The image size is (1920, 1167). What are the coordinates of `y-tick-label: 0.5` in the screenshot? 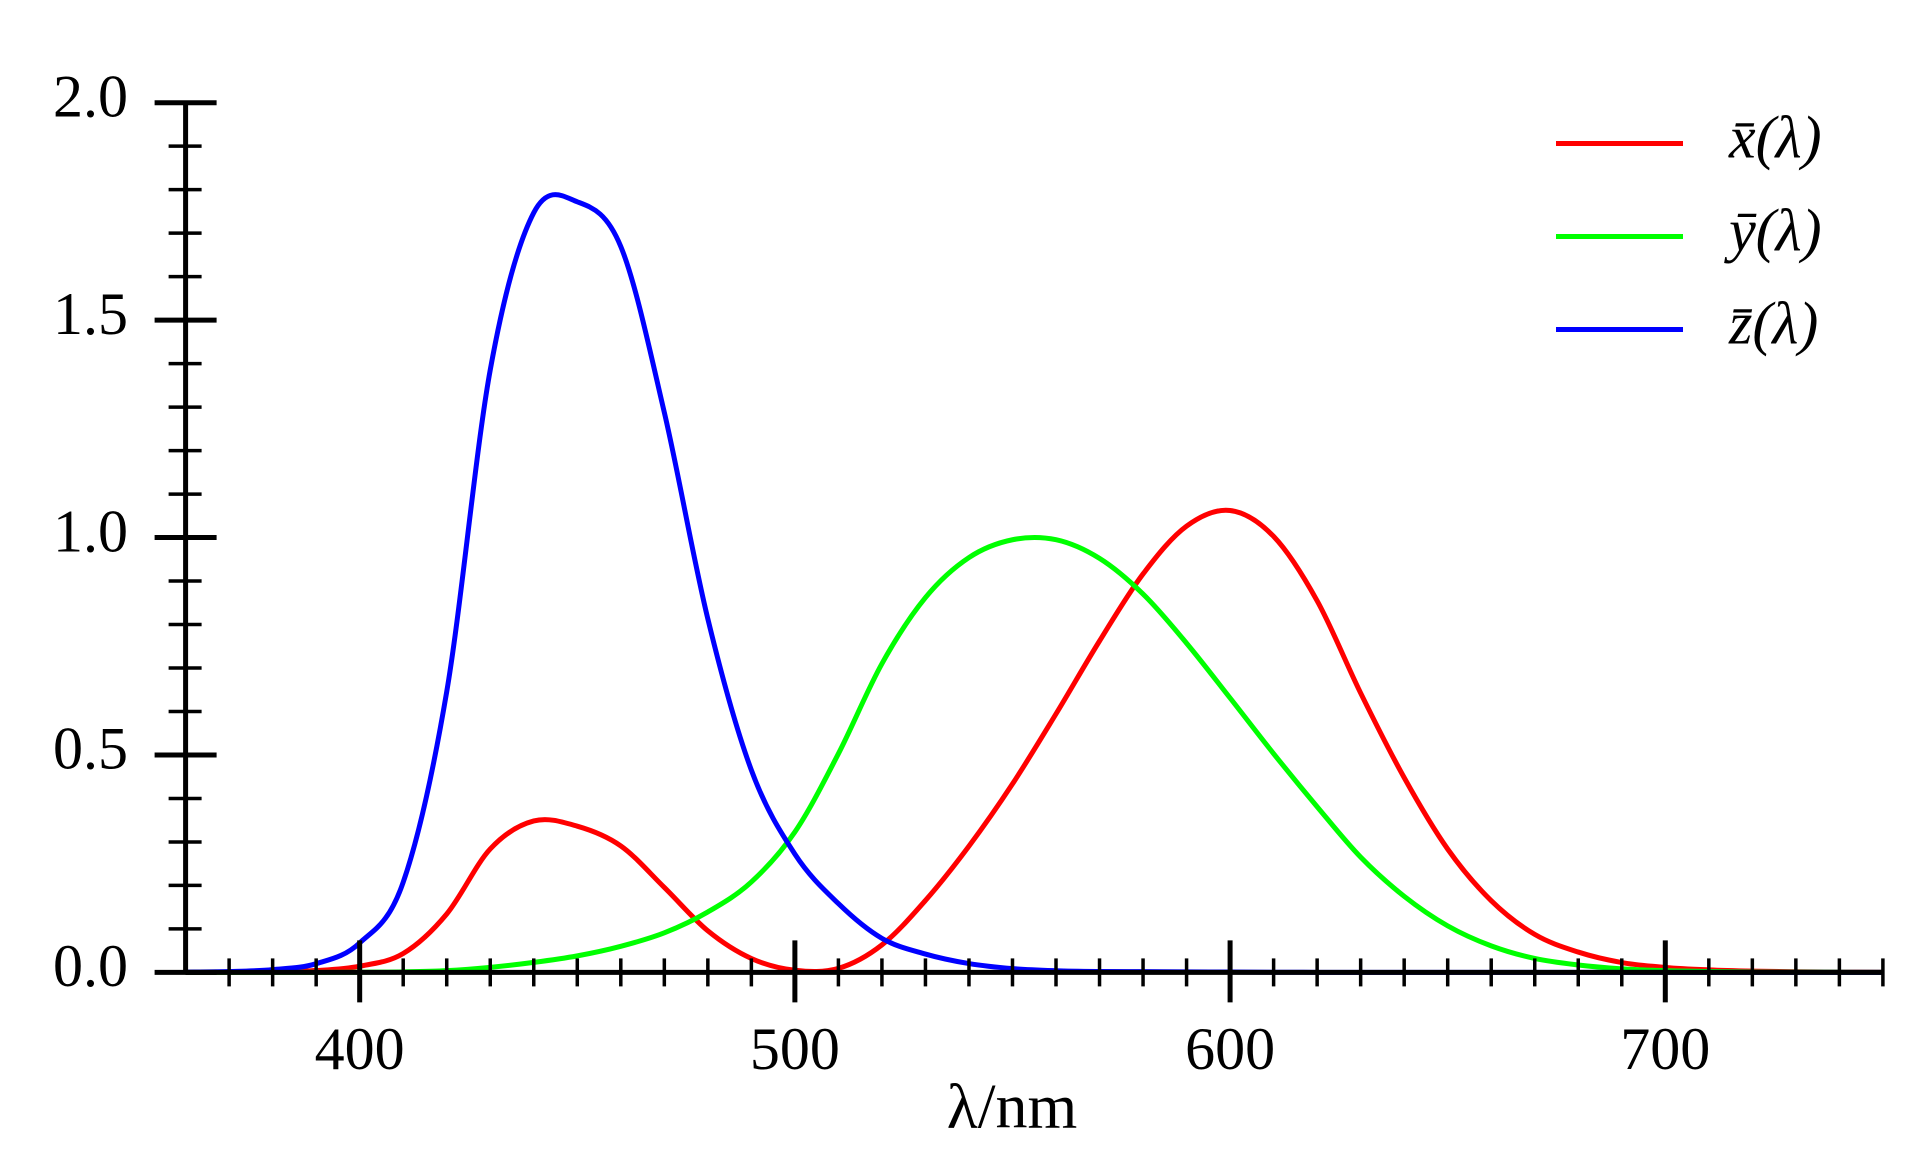 It's located at (90, 749).